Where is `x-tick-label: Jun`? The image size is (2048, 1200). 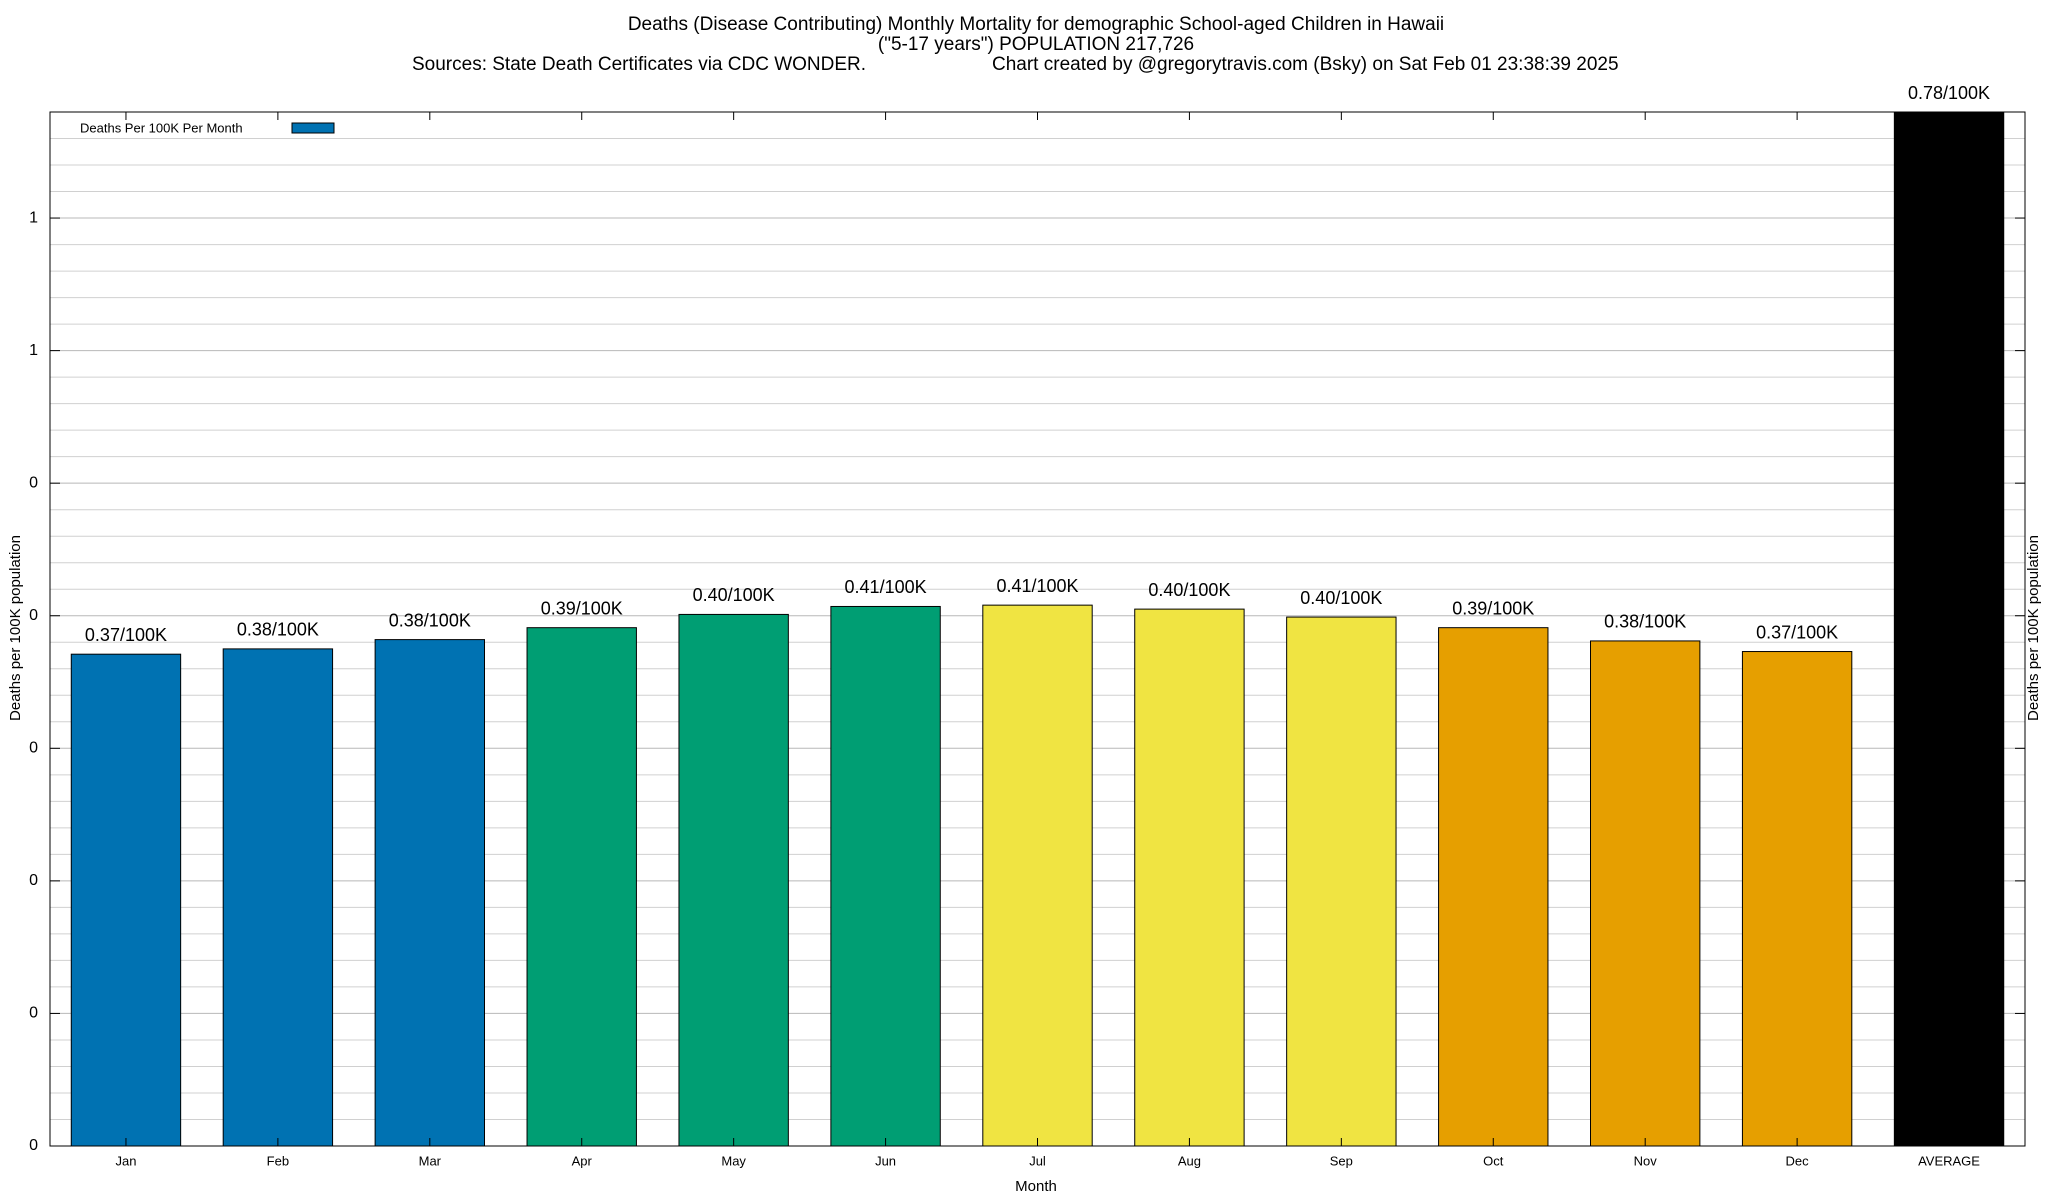
x-tick-label: Jun is located at coordinates (885, 1160).